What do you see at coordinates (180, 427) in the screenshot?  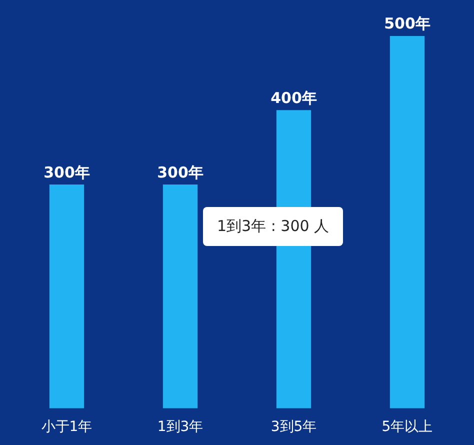 I see `x-tick-label: 1到3年` at bounding box center [180, 427].